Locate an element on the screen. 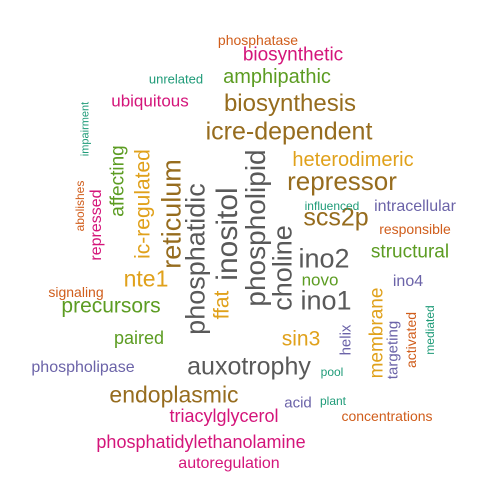 The image size is (500, 500). word-ino4: ino4 is located at coordinates (408, 281).